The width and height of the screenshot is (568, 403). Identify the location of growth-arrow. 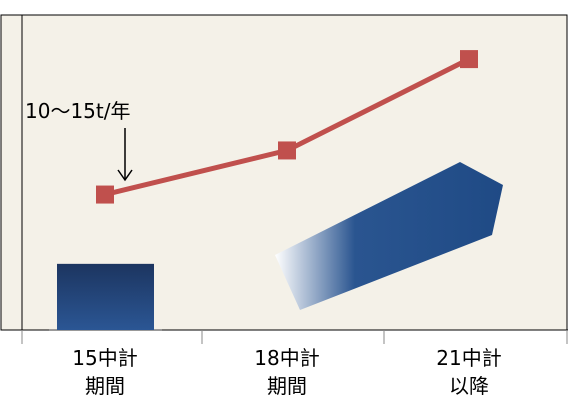
(389, 236).